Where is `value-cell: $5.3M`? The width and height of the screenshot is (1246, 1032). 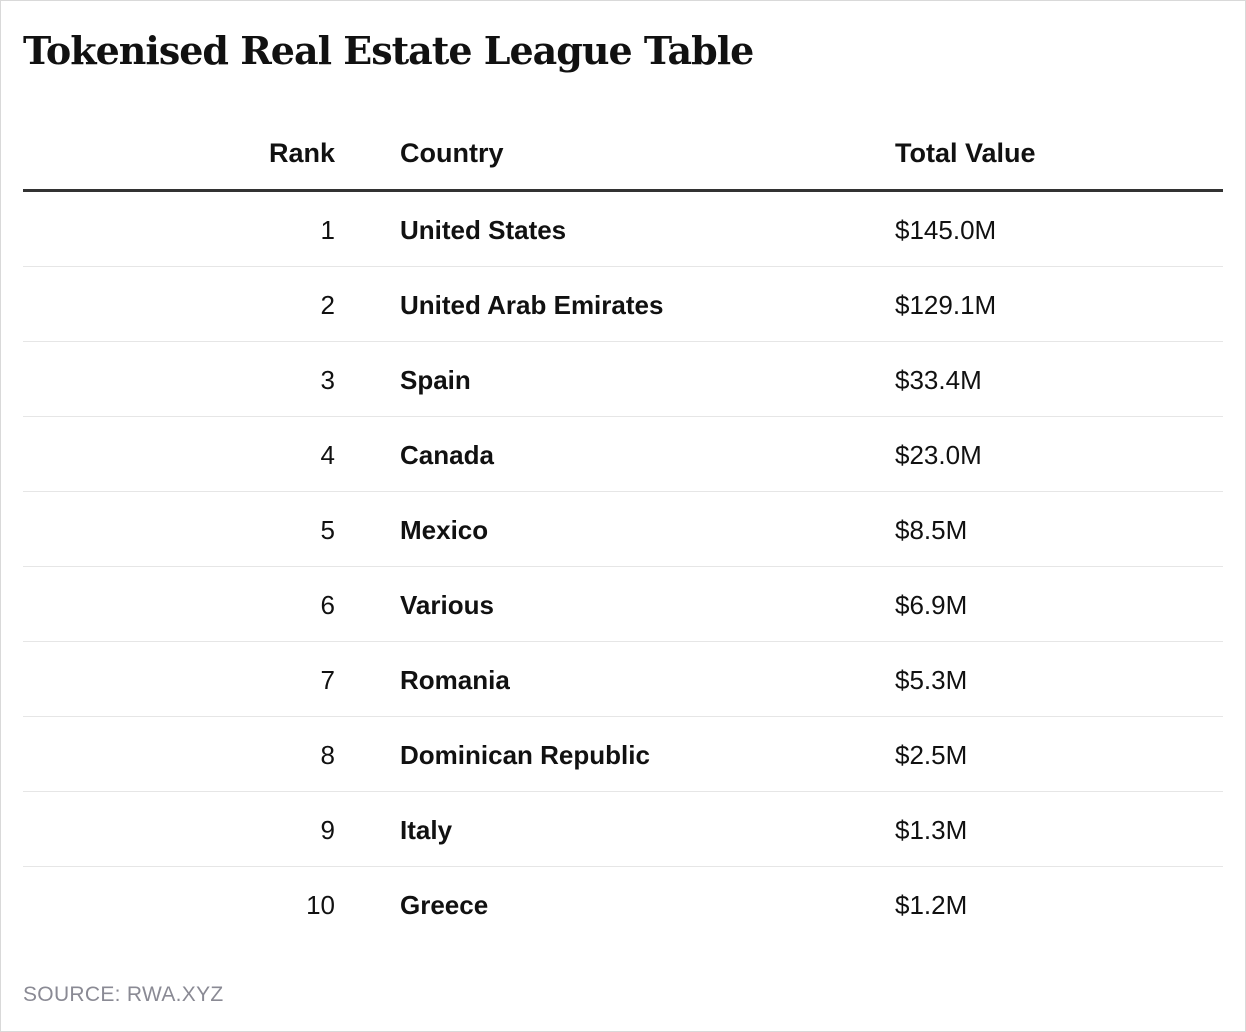
value-cell: $5.3M is located at coordinates (931, 680).